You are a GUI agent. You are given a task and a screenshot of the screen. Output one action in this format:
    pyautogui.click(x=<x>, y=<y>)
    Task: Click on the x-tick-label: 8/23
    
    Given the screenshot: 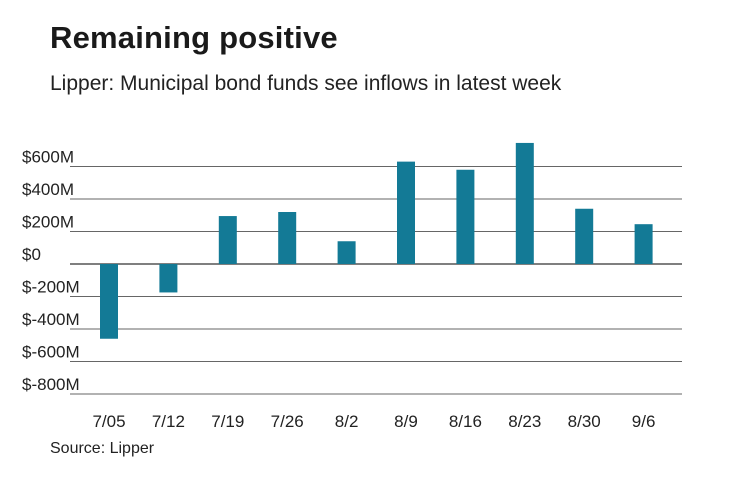 What is the action you would take?
    pyautogui.click(x=524, y=421)
    